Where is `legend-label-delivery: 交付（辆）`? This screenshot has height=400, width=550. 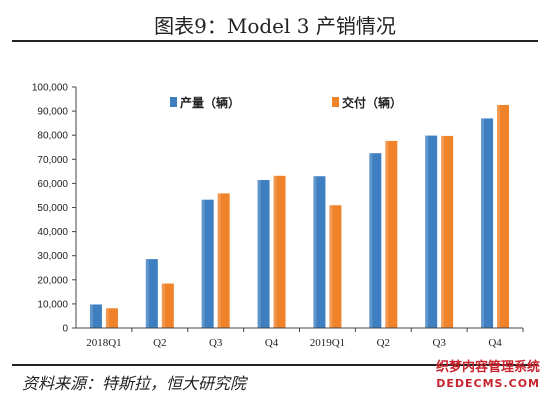 legend-label-delivery: 交付（辆） is located at coordinates (372, 102).